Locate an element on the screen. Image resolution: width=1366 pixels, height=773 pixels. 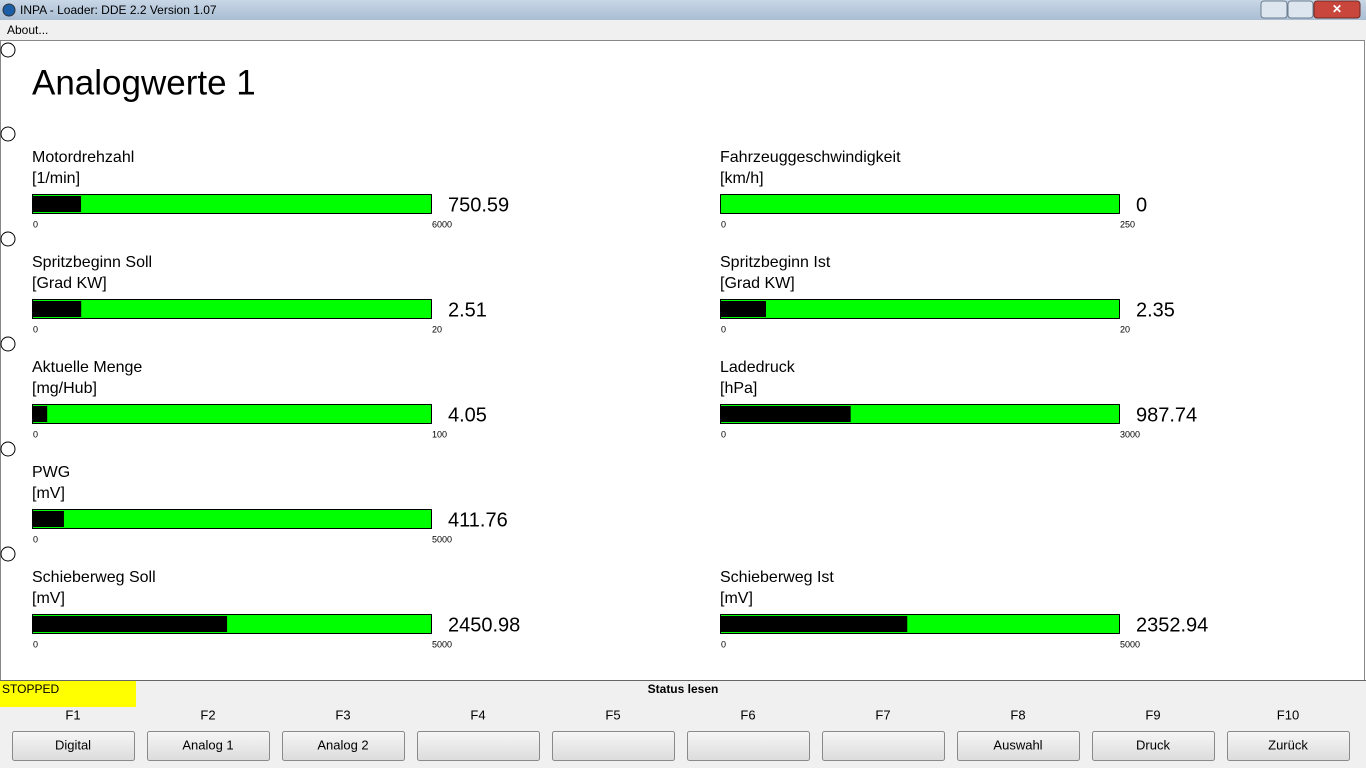
gauge-unit: [1/min] is located at coordinates (56, 178).